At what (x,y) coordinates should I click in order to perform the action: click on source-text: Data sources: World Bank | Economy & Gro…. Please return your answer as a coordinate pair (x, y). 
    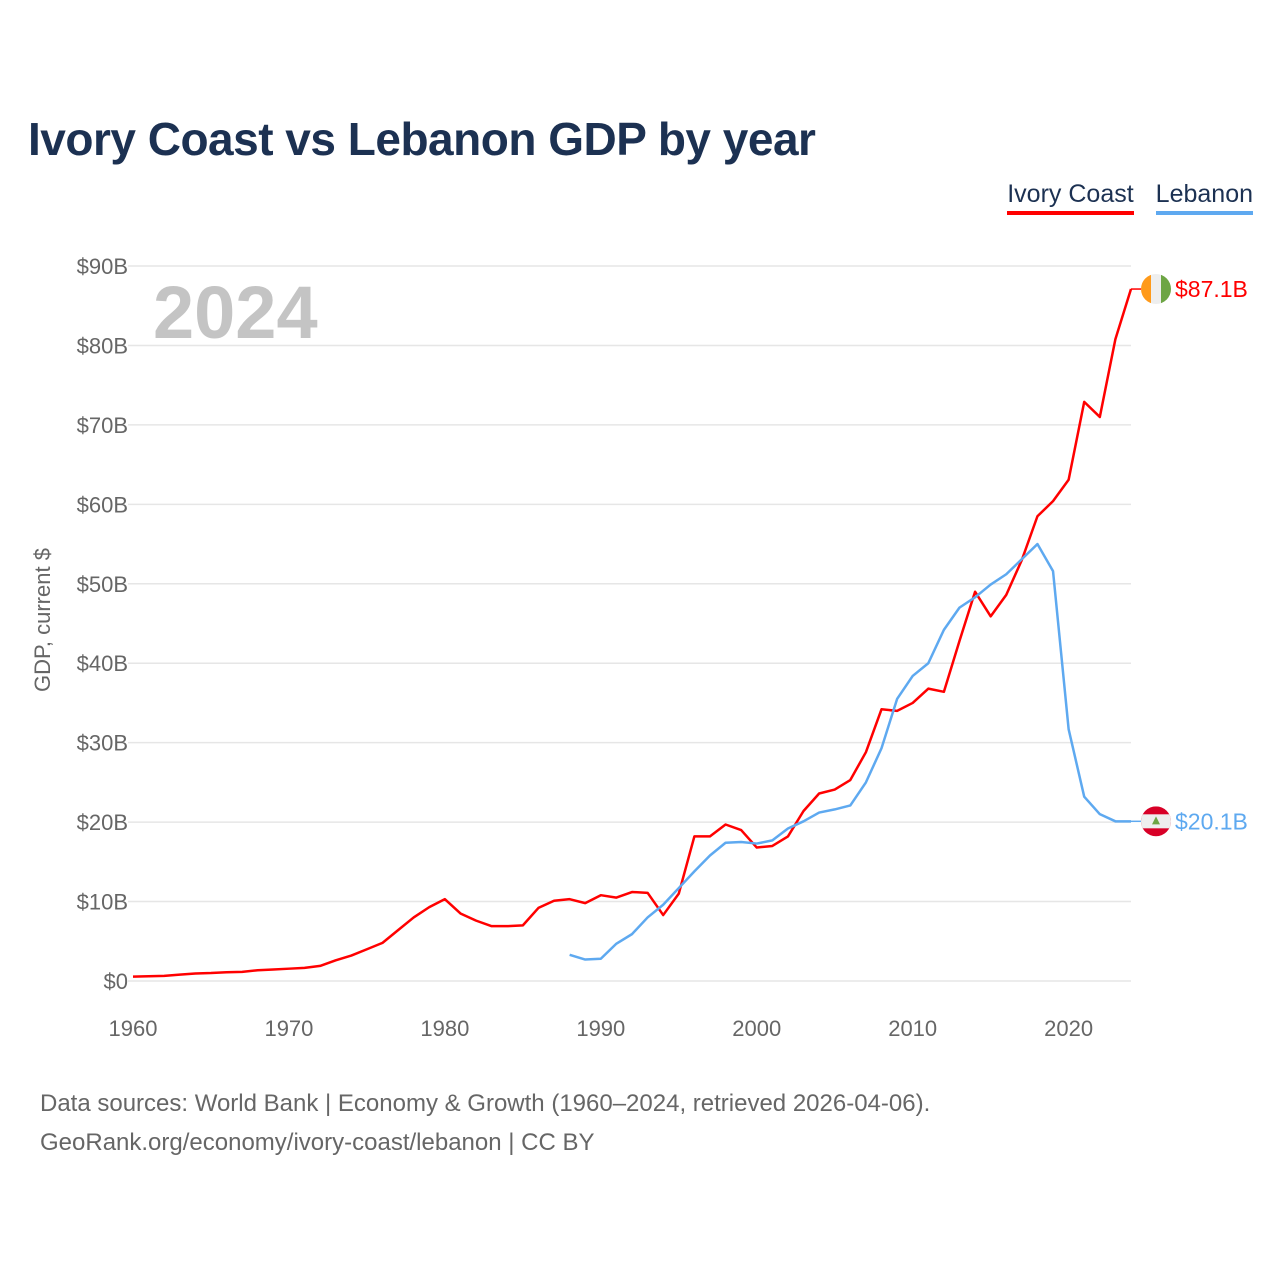
    Looking at the image, I should click on (485, 1103).